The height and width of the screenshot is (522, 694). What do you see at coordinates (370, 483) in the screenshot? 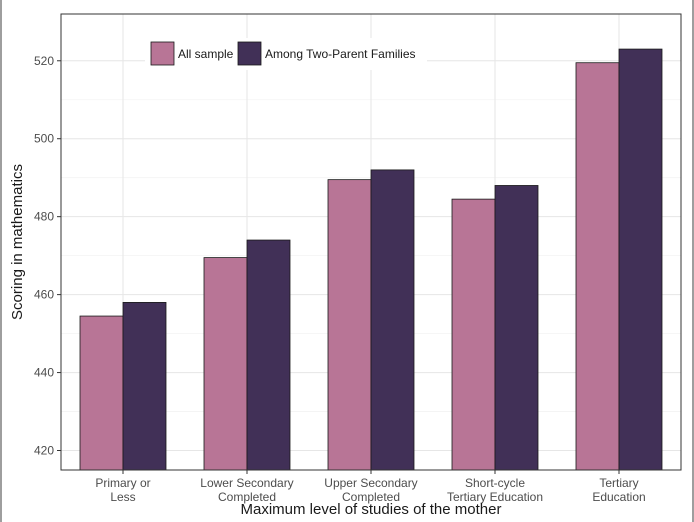
I see `x-tick-label: Upper Secondary` at bounding box center [370, 483].